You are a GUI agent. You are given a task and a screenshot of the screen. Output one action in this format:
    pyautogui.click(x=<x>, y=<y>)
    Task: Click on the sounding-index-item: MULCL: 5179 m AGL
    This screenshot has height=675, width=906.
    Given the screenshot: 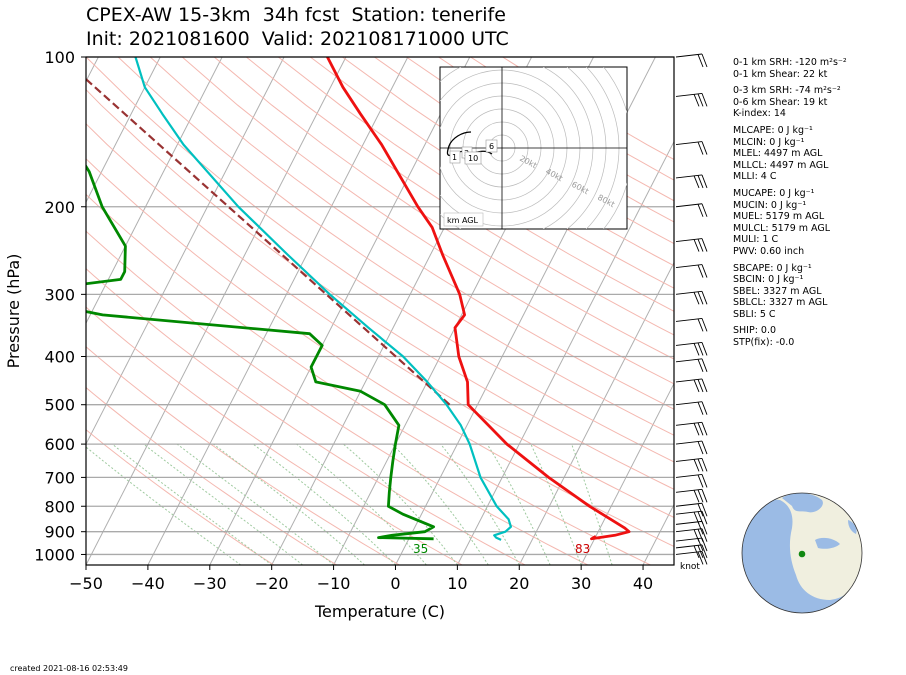 What is the action you would take?
    pyautogui.click(x=782, y=228)
    